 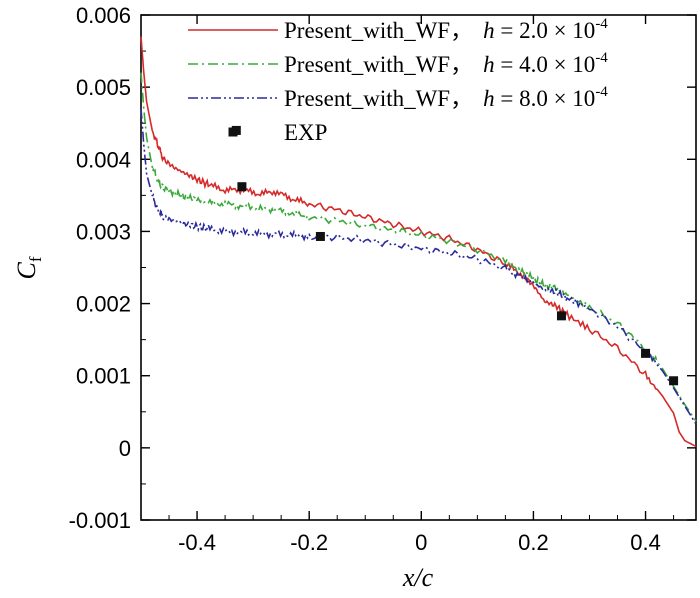 I want to click on legend-label-3: Present_with_WF， h = 8.0 × 10-4, so click(x=446, y=97).